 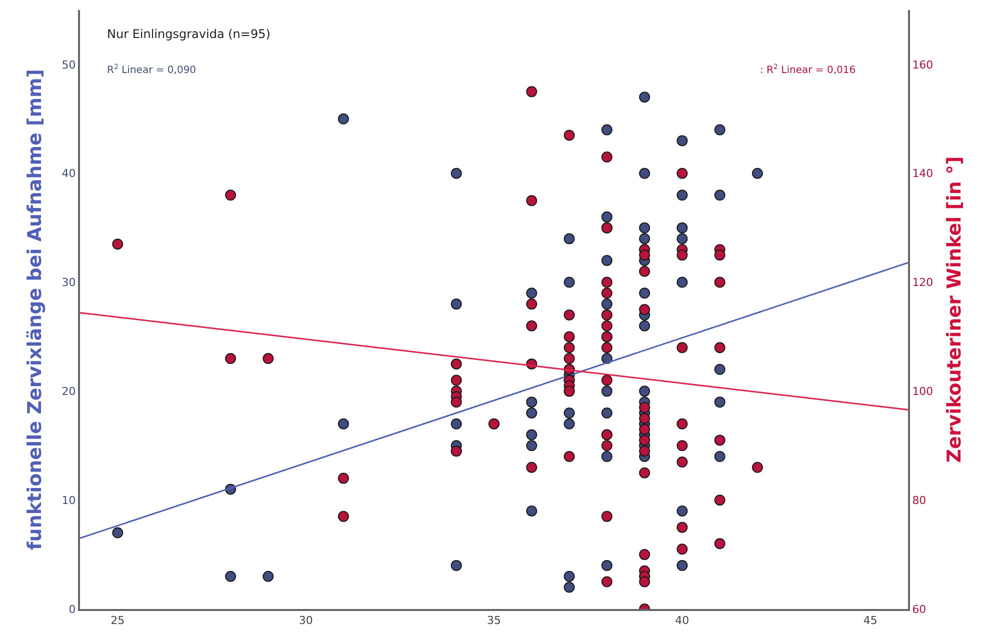 What do you see at coordinates (870, 621) in the screenshot?
I see `x-tick-label: 45` at bounding box center [870, 621].